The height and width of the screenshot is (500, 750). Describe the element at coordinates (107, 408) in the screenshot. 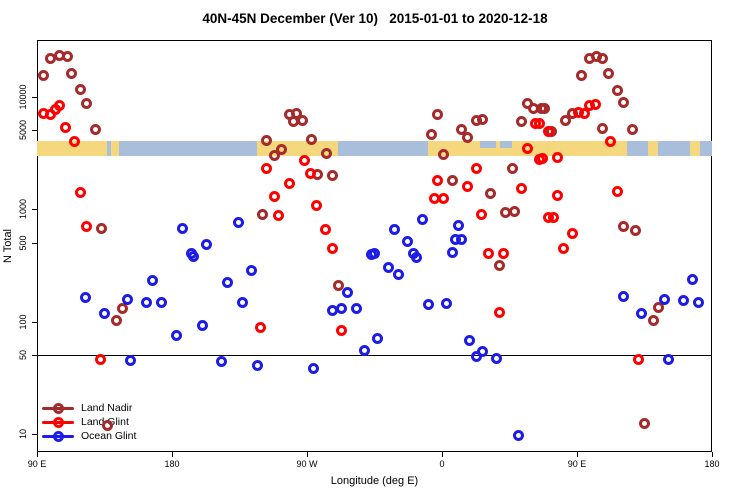

I see `legend-label: Land Nadir` at that location.